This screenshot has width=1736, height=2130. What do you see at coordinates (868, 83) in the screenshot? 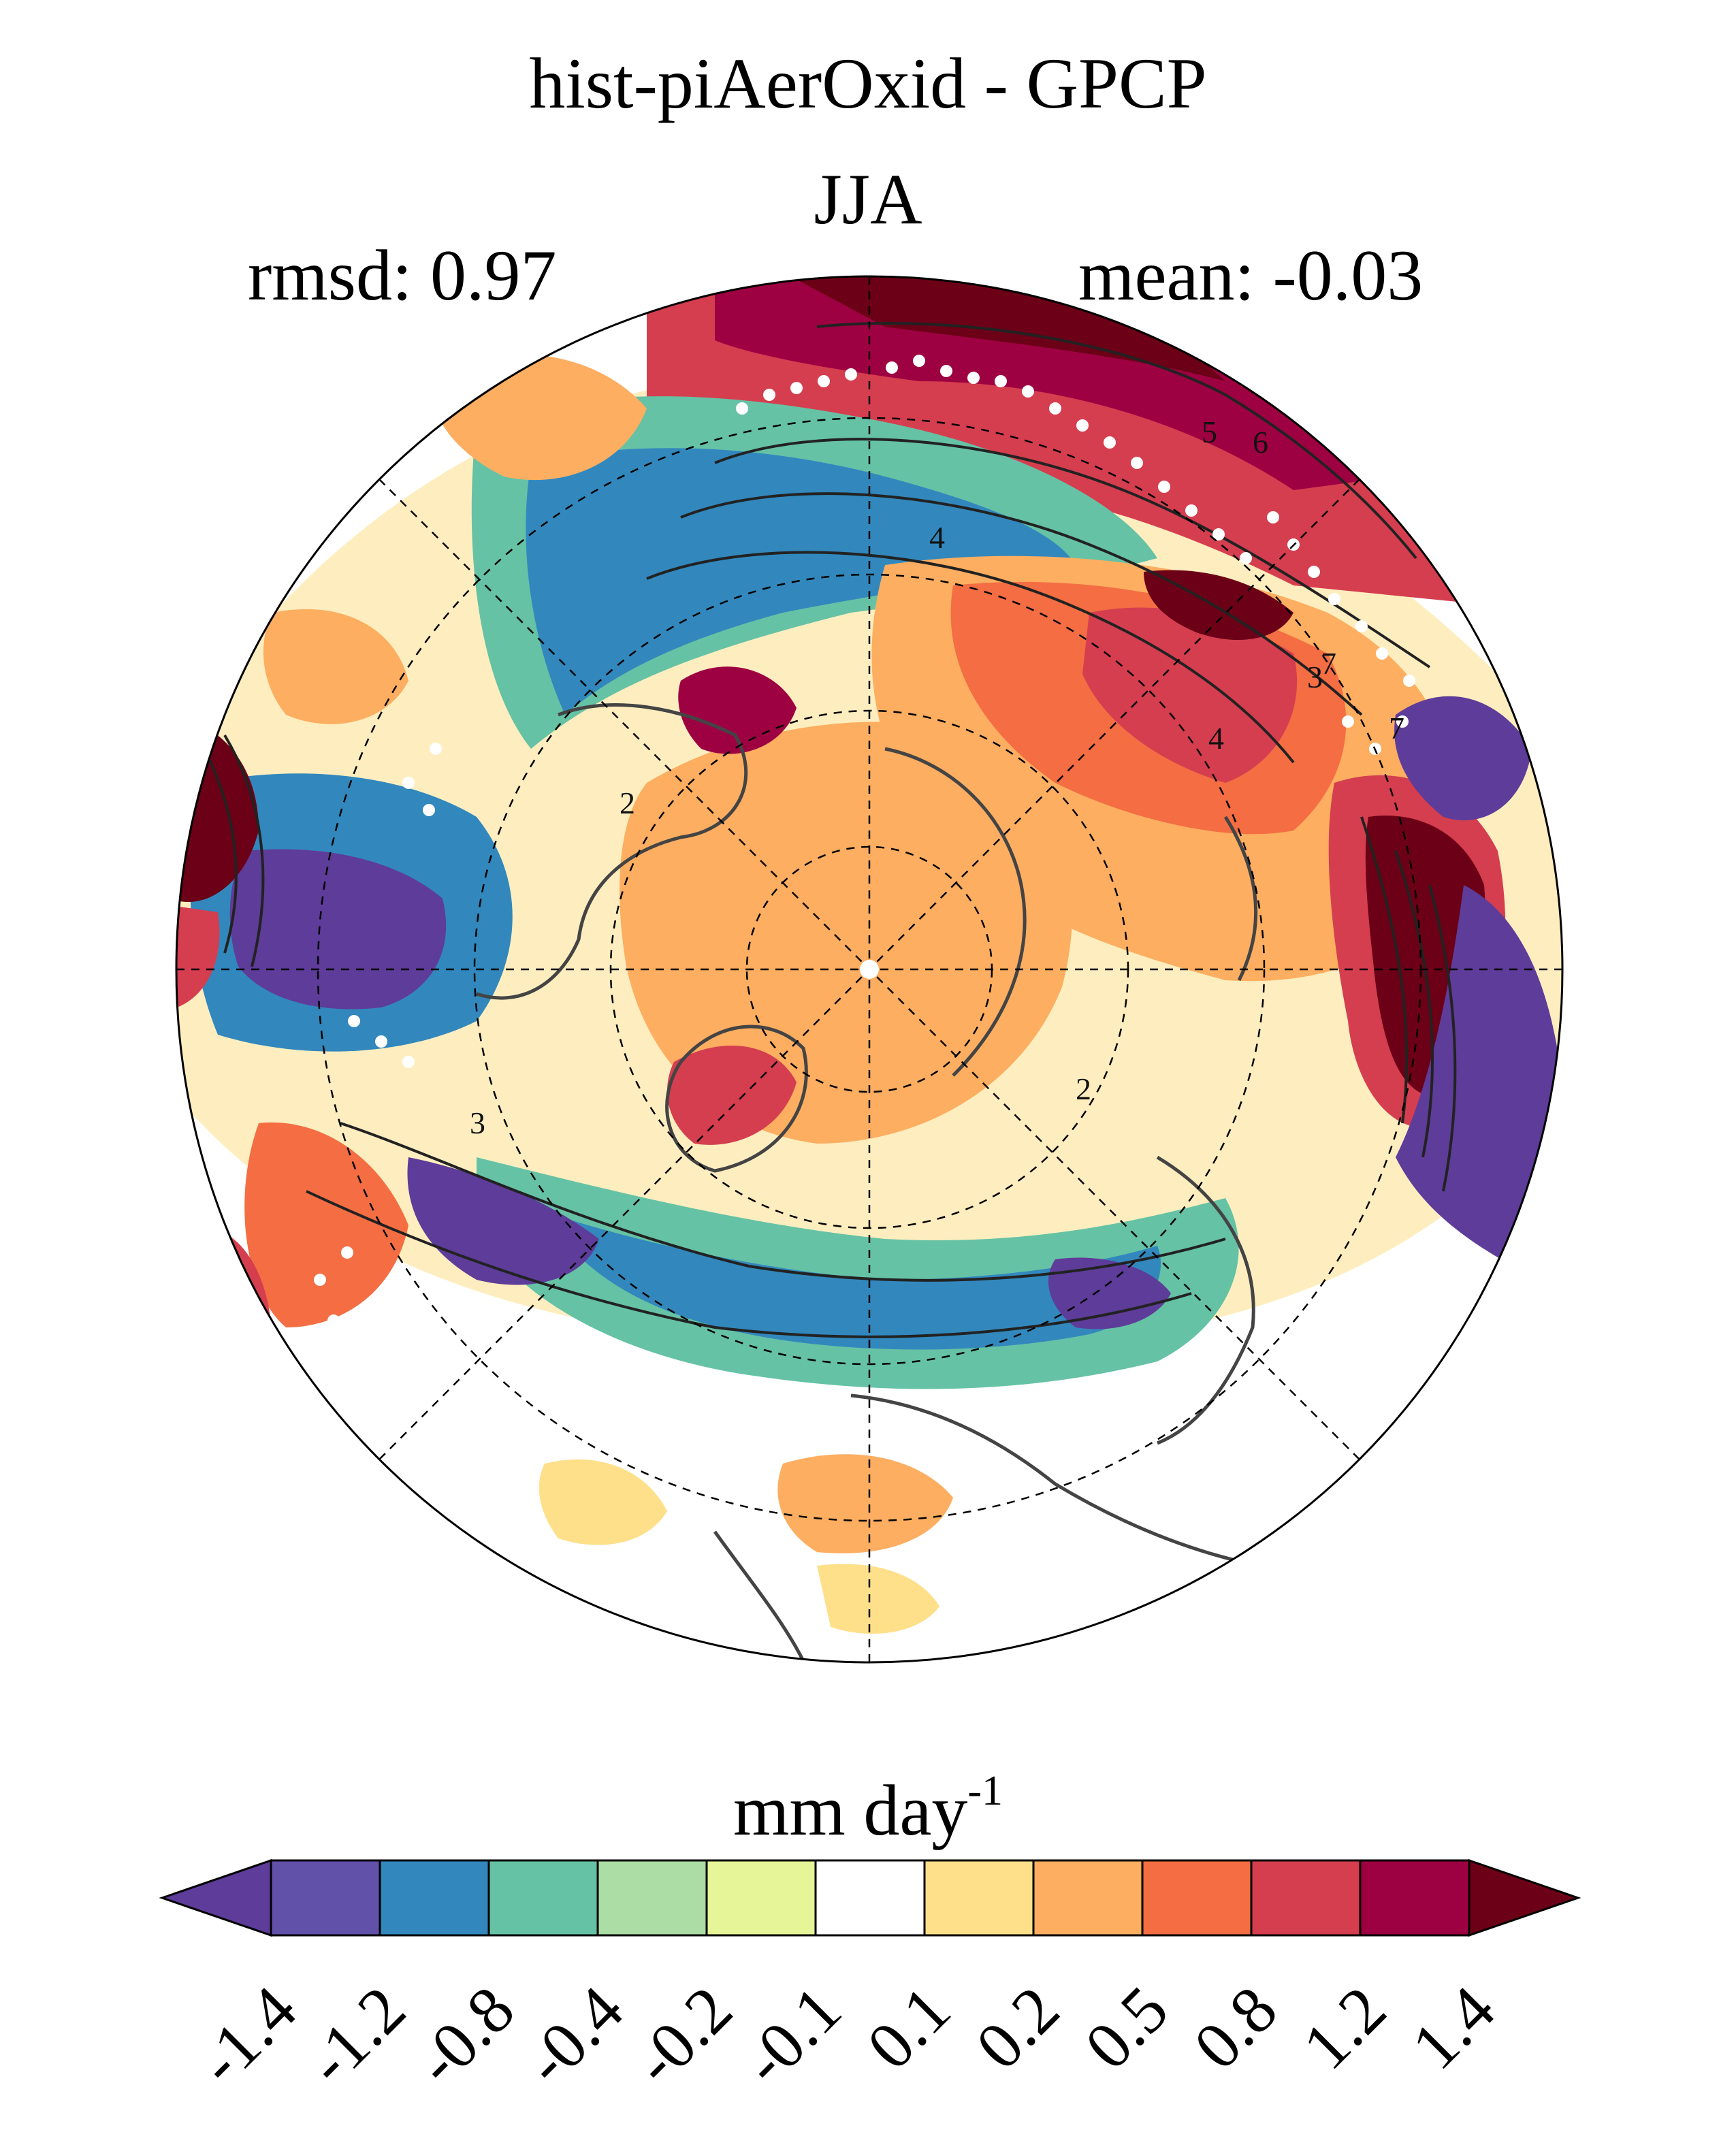
I see `map-title: hist-piAerOxid - GPCP` at bounding box center [868, 83].